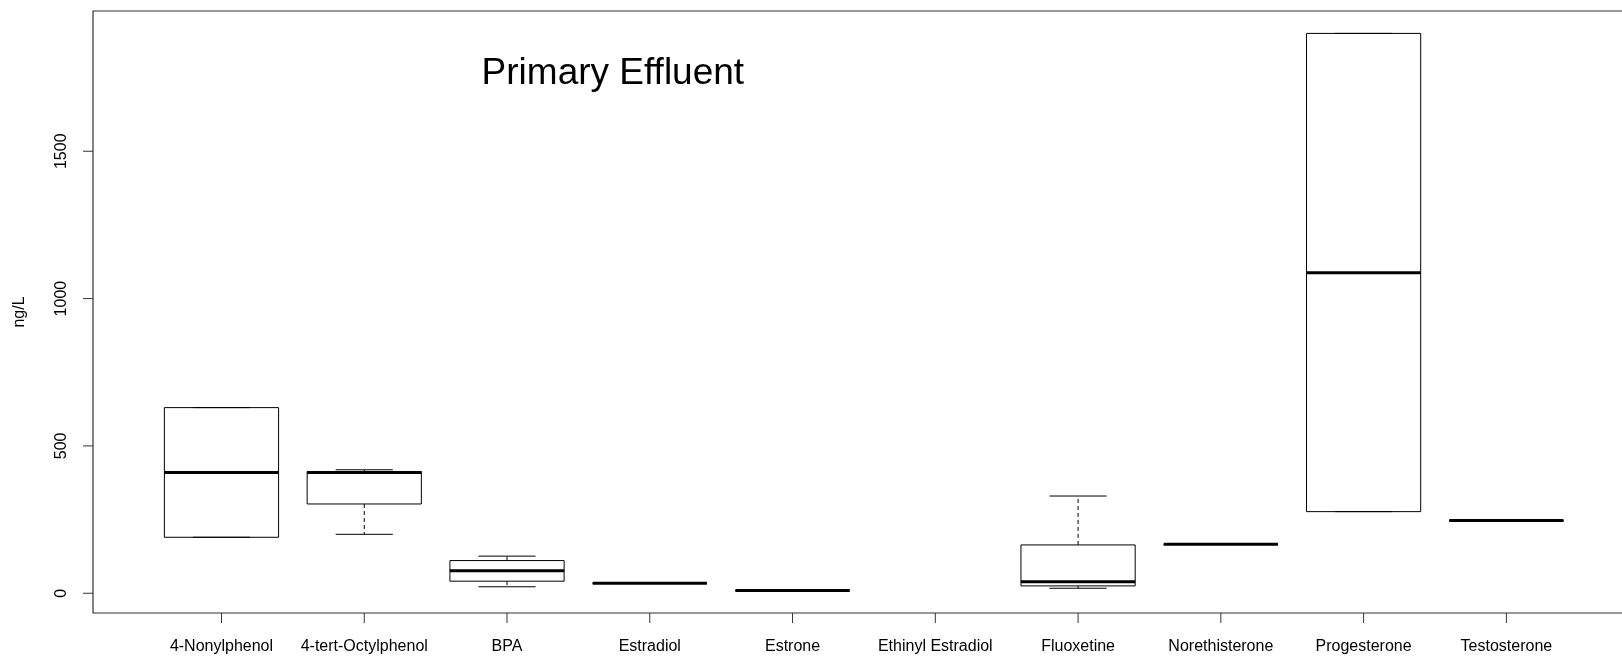 The image size is (1622, 659). I want to click on y-tick-label: 1000, so click(61, 298).